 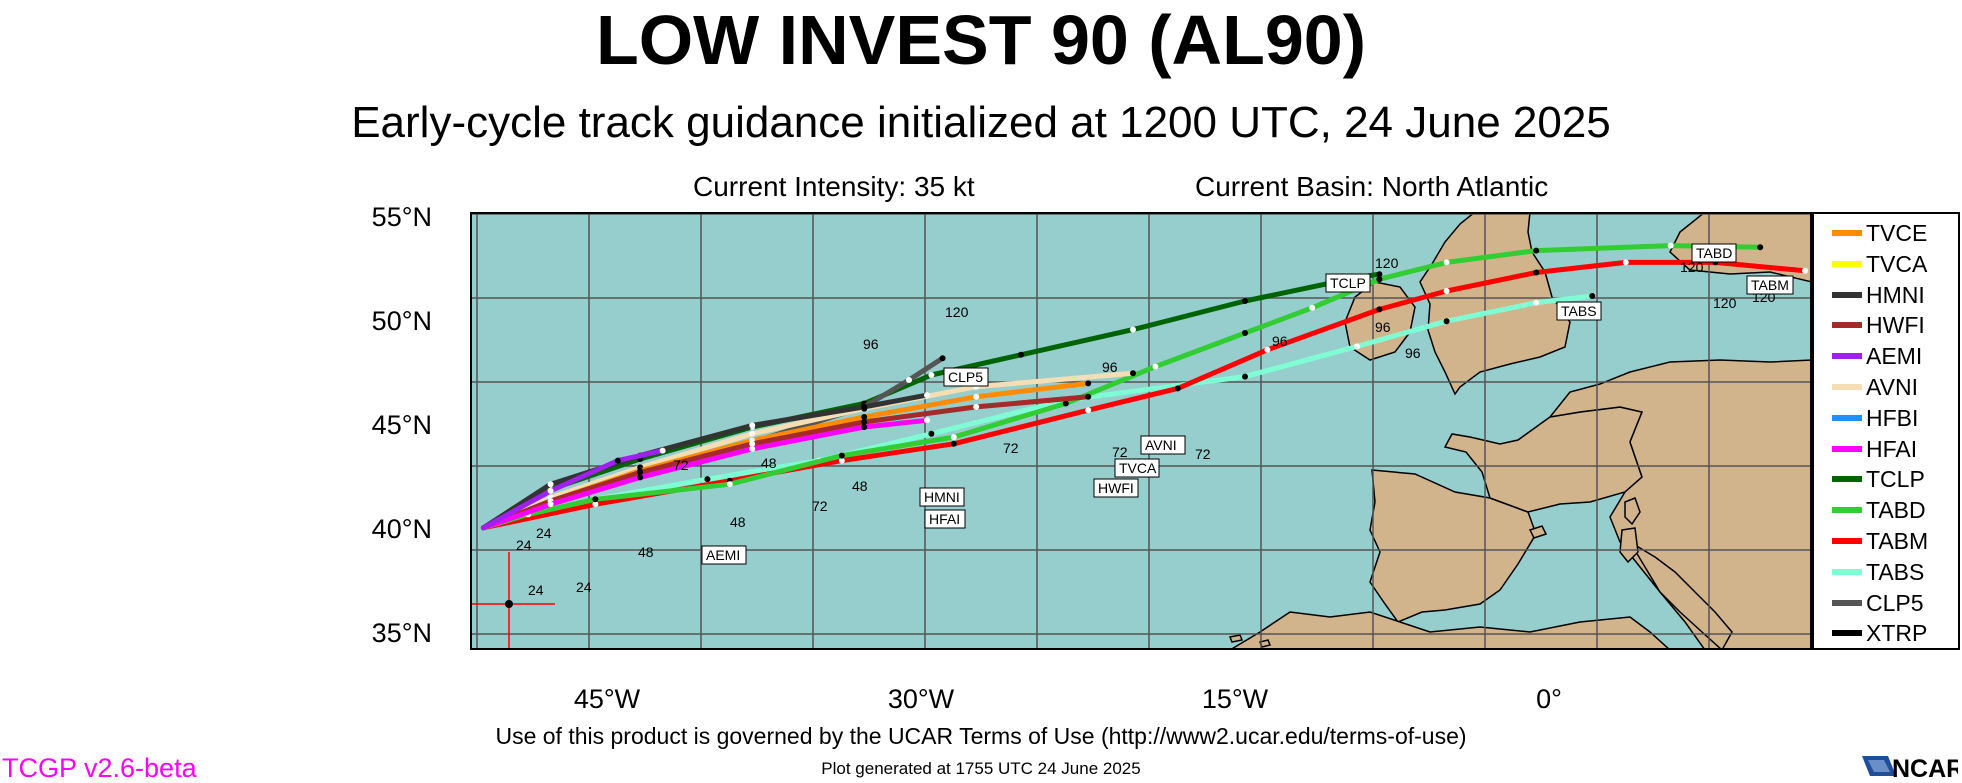 What do you see at coordinates (1895, 325) in the screenshot?
I see `legend-label: HWFI` at bounding box center [1895, 325].